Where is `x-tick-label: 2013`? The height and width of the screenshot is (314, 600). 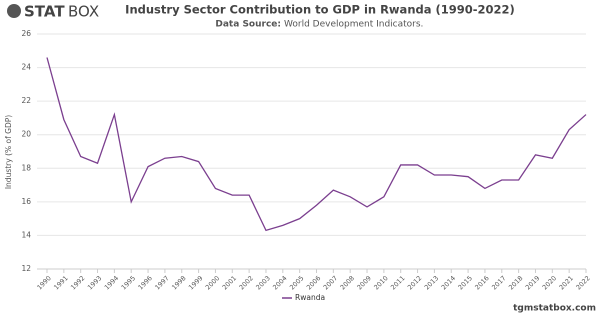 x-tick-label: 2013 is located at coordinates (431, 282).